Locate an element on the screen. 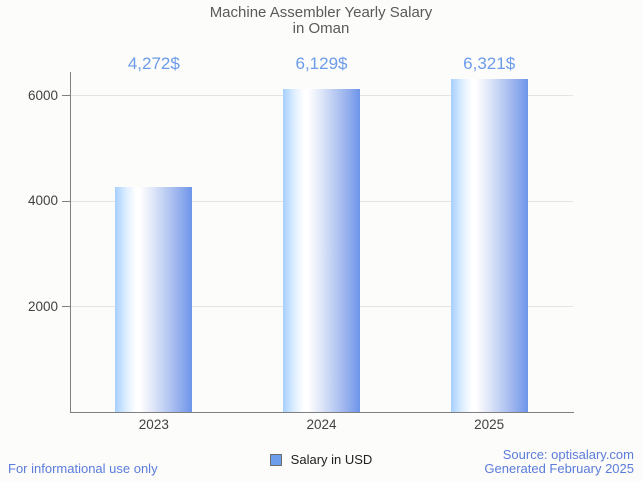 Image resolution: width=642 pixels, height=482 pixels. x-tick-label: 2024 is located at coordinates (321, 424).